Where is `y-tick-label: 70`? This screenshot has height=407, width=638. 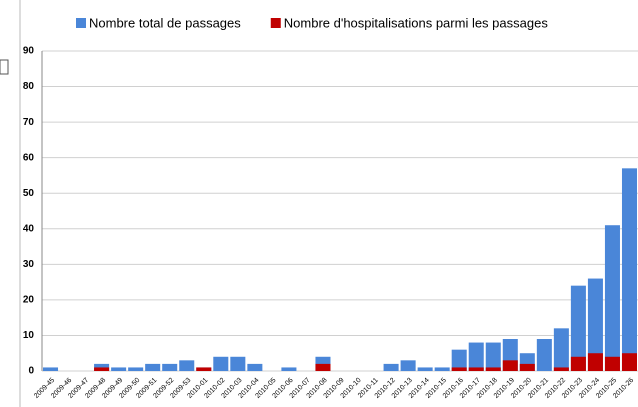
y-tick-label: 70 is located at coordinates (29, 122).